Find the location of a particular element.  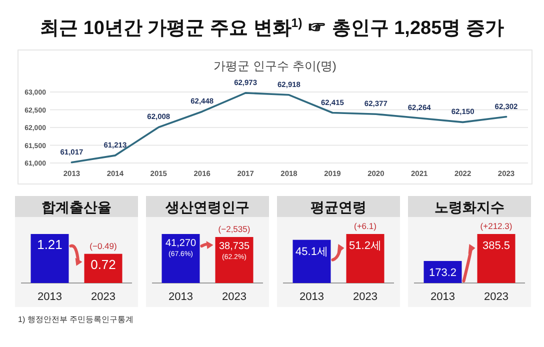

data-label: 385.5 is located at coordinates (496, 246).